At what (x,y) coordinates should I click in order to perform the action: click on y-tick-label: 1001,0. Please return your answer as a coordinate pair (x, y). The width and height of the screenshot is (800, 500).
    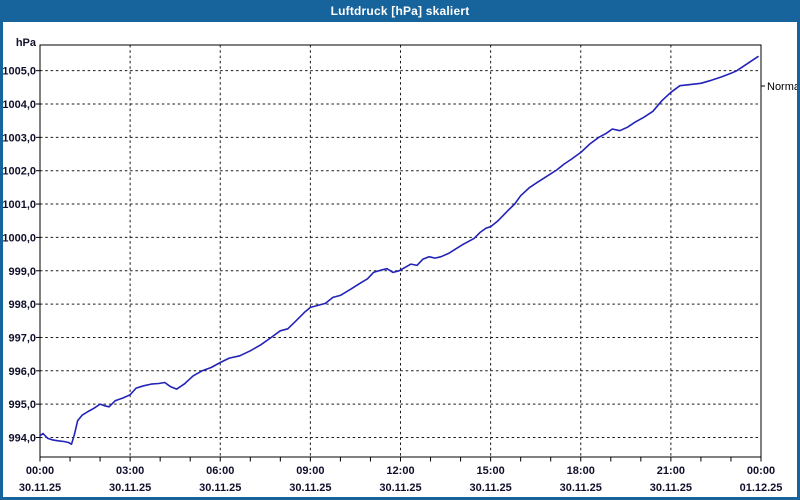
    Looking at the image, I should click on (19, 205).